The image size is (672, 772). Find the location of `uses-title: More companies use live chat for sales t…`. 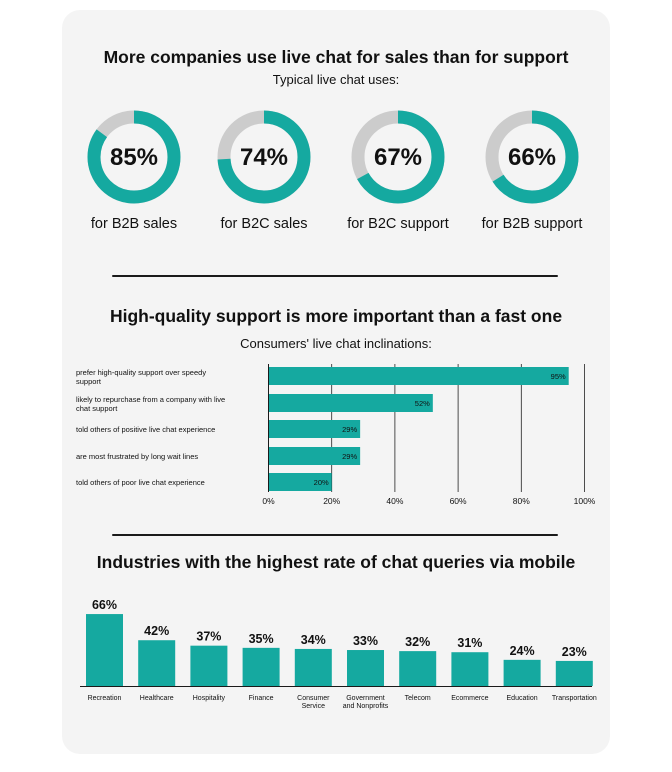

uses-title: More companies use live chat for sales t… is located at coordinates (336, 57).